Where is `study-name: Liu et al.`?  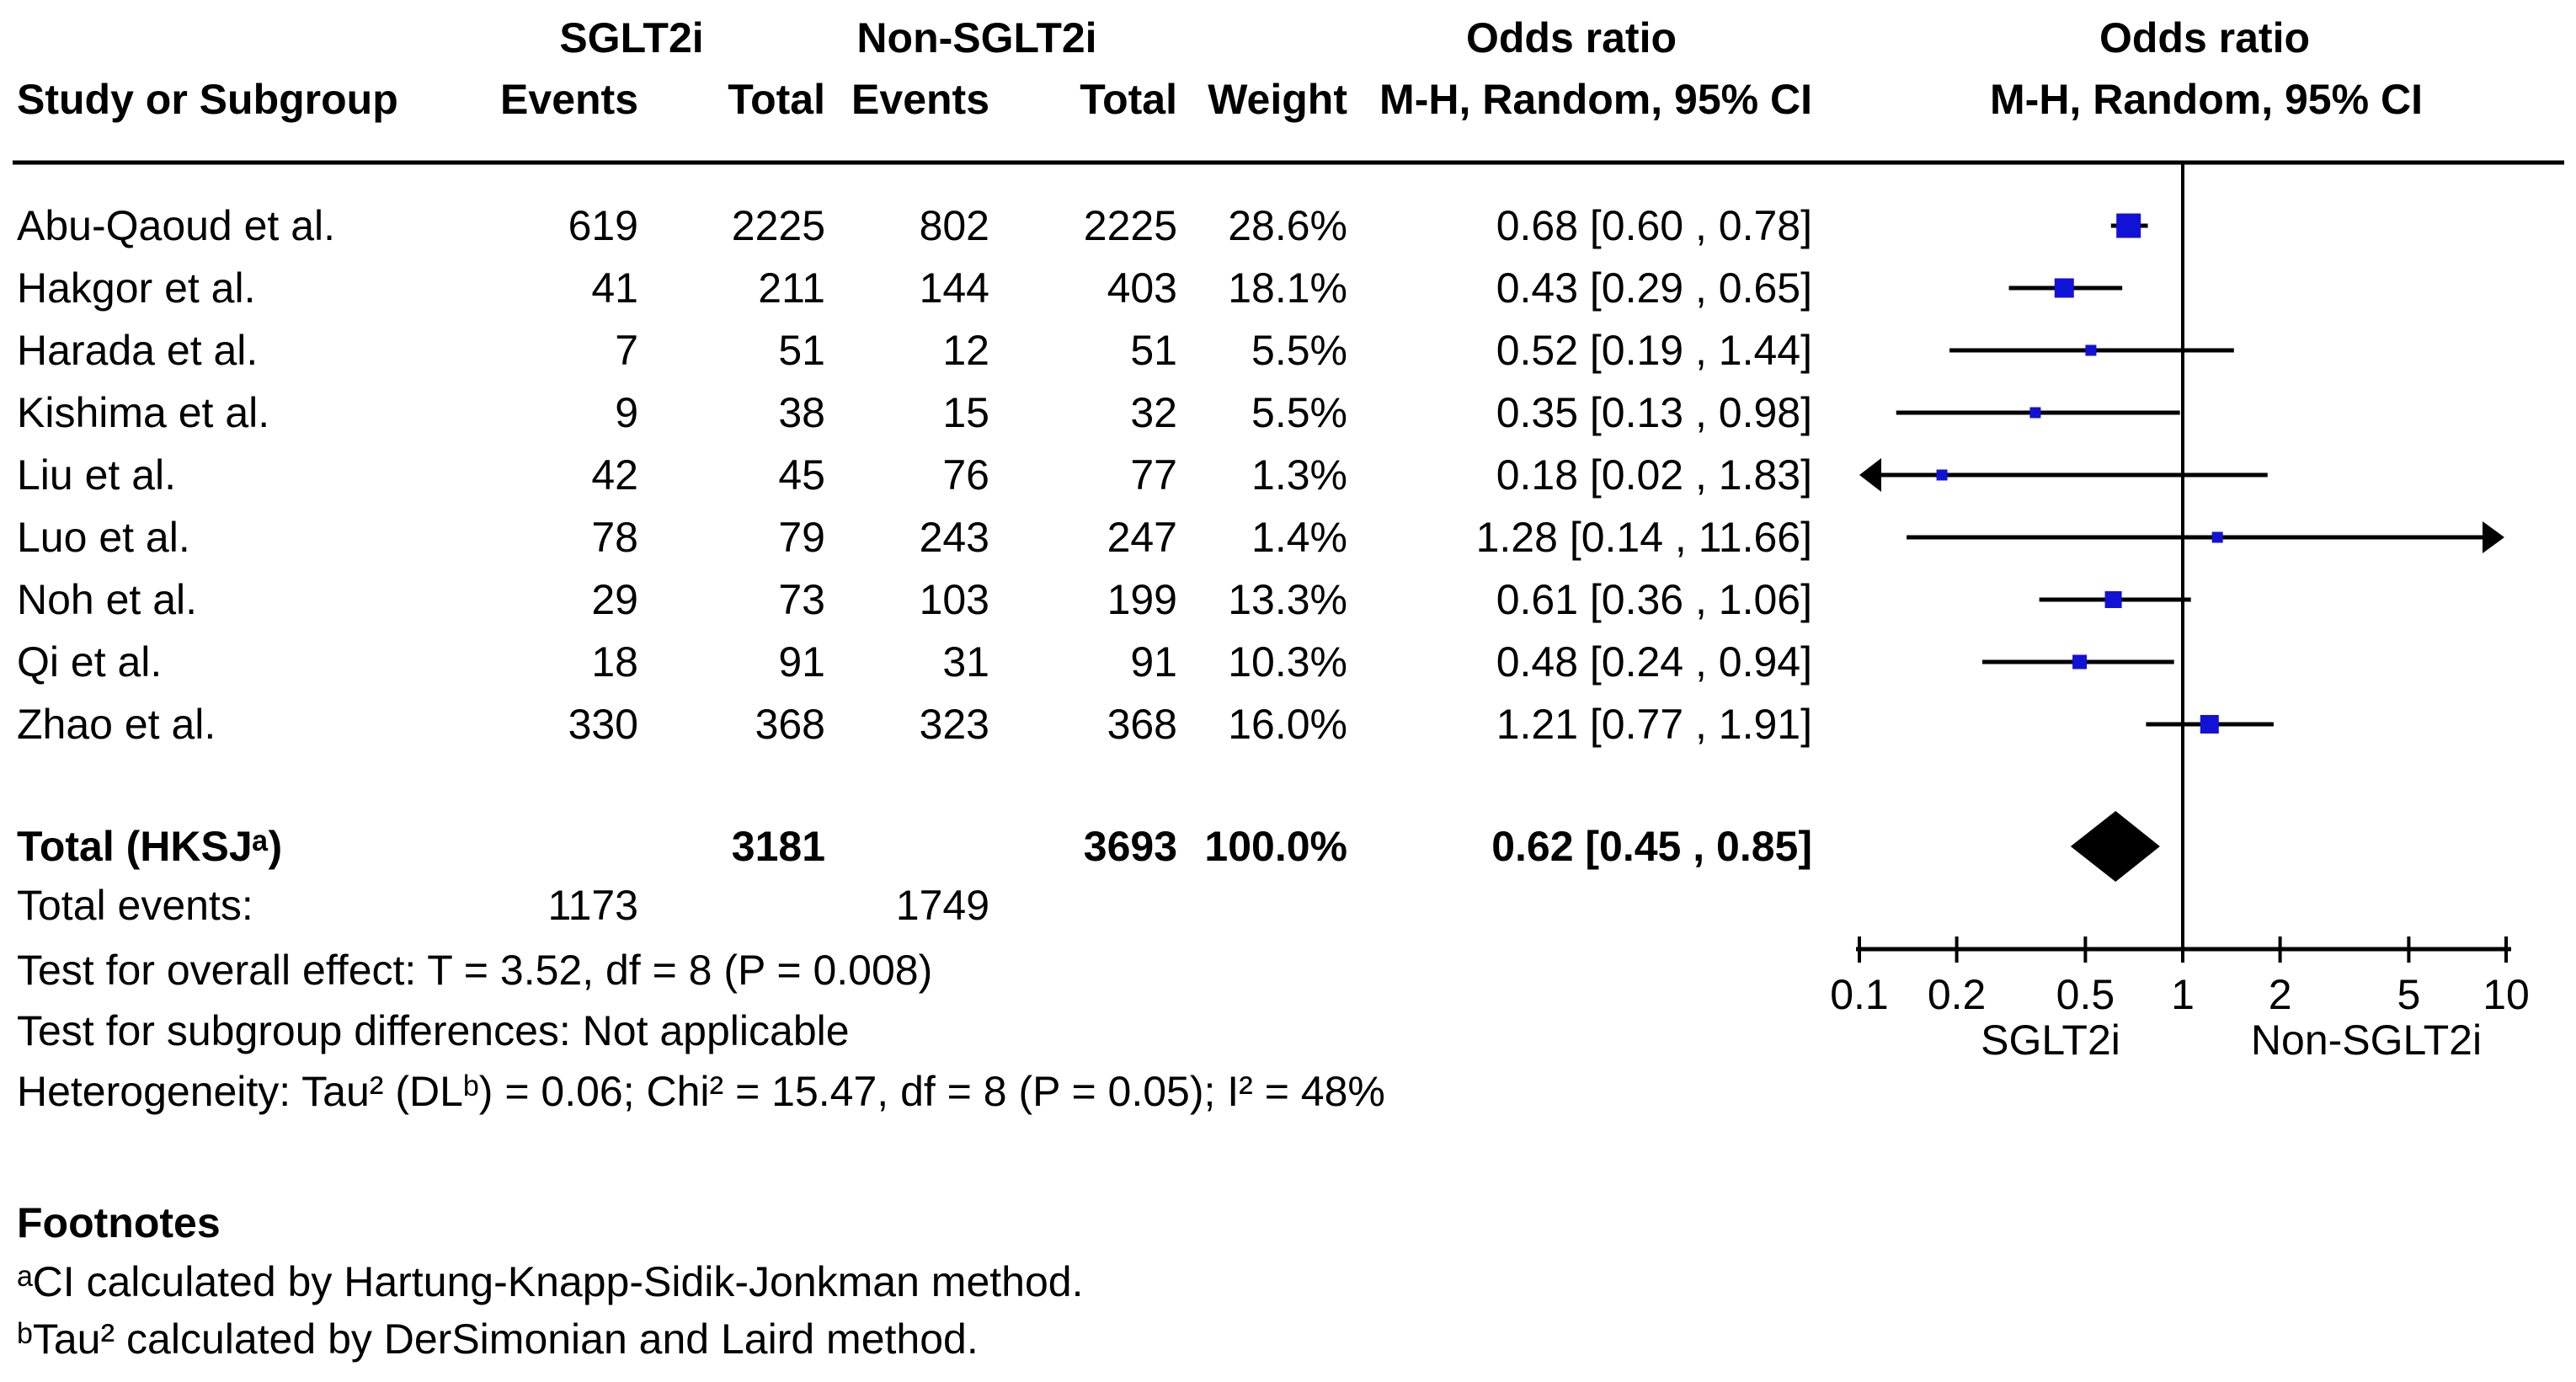
study-name: Liu et al. is located at coordinates (97, 475).